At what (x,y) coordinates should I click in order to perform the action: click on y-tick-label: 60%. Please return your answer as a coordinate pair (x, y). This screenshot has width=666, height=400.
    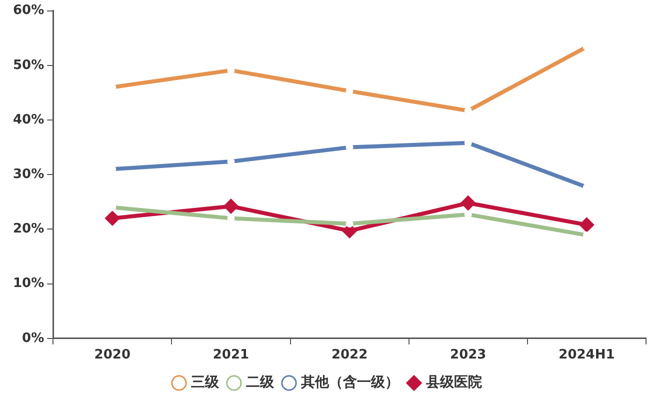
    Looking at the image, I should click on (28, 10).